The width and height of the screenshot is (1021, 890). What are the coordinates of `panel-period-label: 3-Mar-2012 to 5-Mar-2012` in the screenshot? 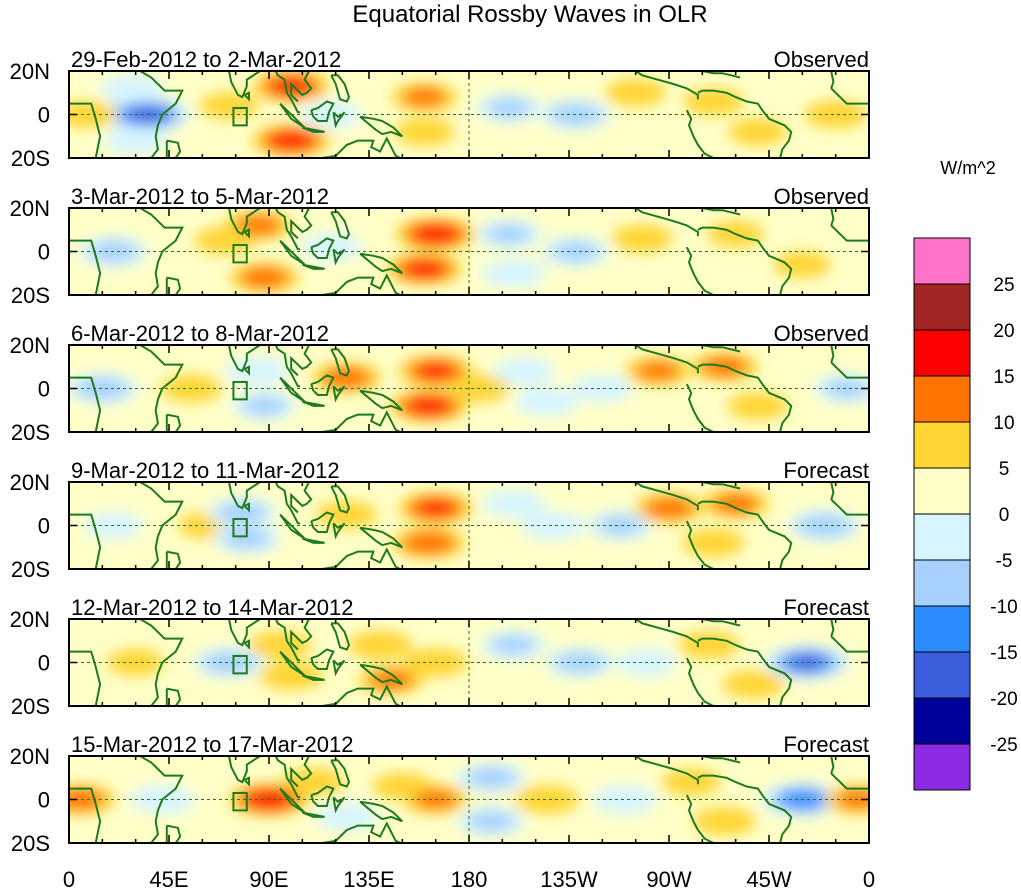 It's located at (200, 196).